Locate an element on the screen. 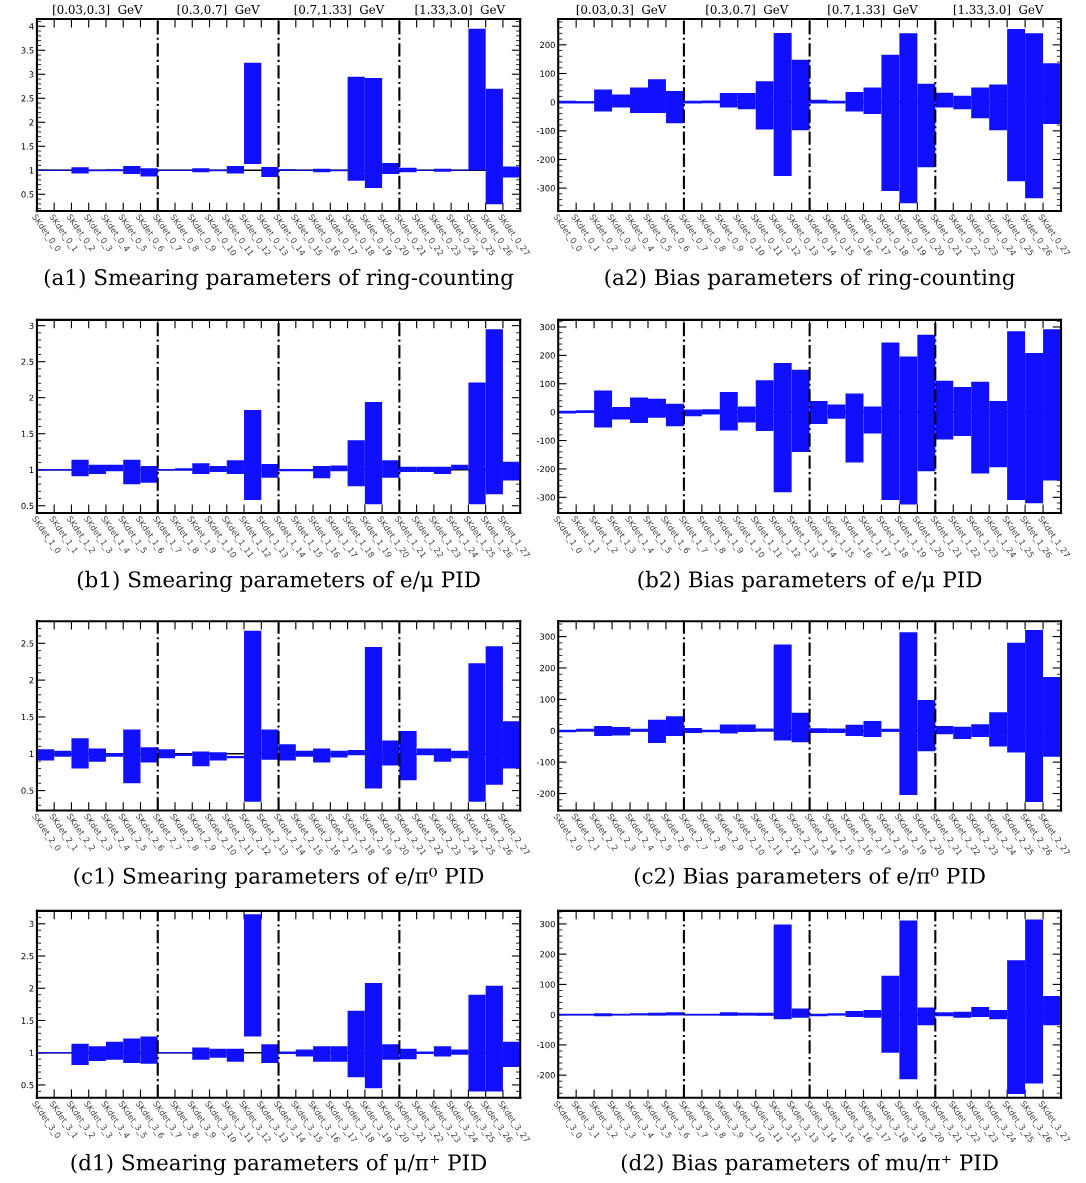 This screenshot has width=1086, height=1183. x-axis-title: (b2) Bias parameters of e/μ PID is located at coordinates (810, 581).